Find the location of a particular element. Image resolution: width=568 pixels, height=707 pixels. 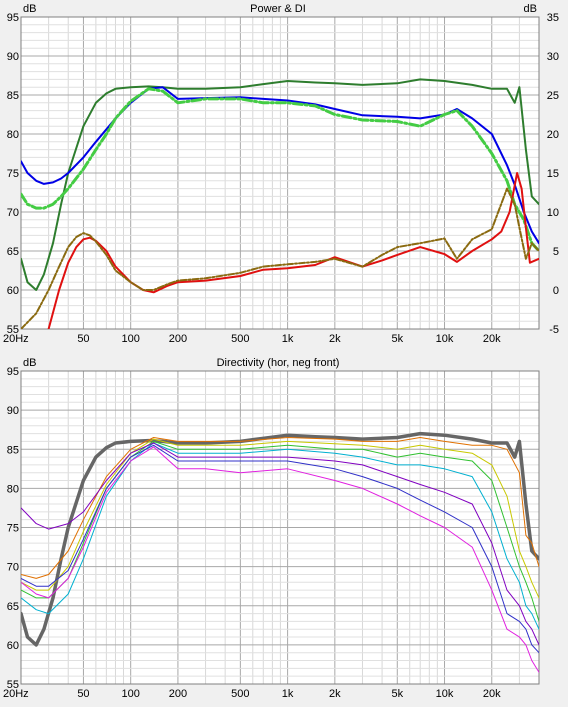

y2-tick-label: 25 is located at coordinates (553, 96).